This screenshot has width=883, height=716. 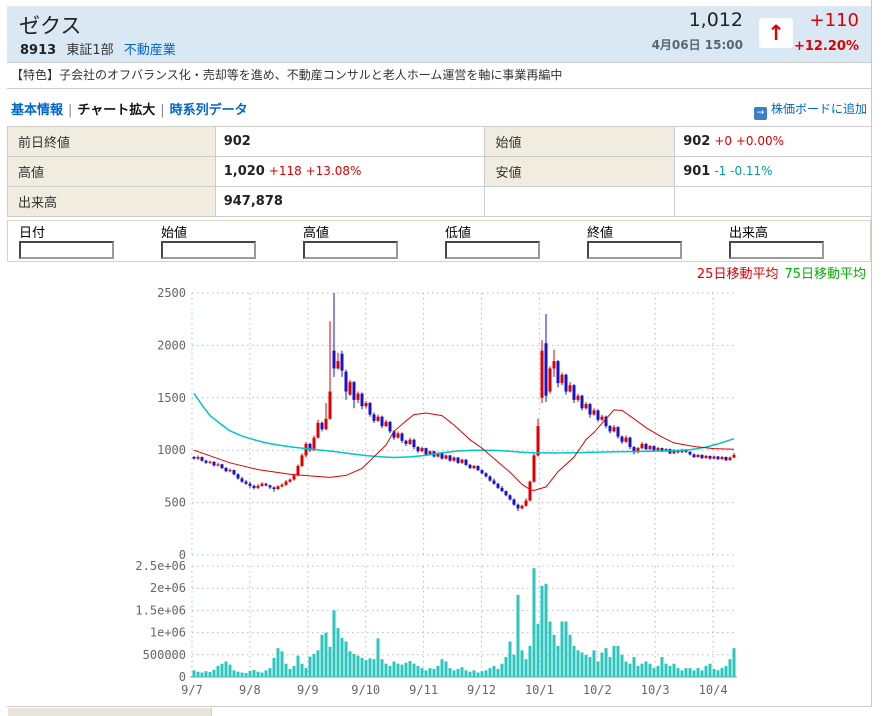 I want to click on price-axis-label: 2500, so click(x=171, y=293).